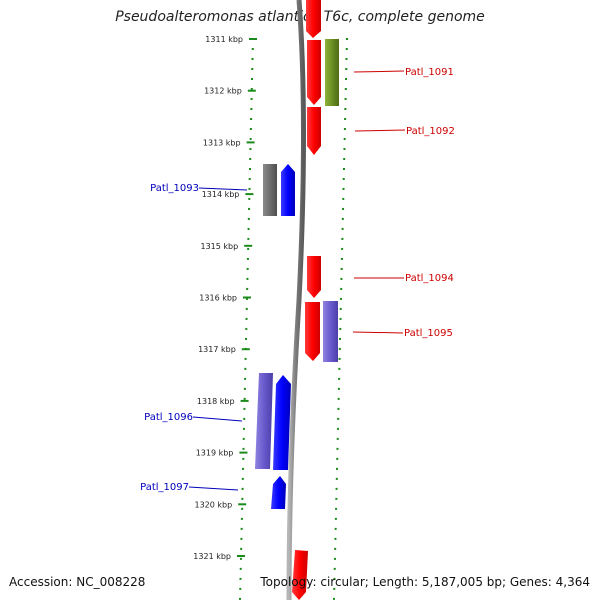  Describe the element at coordinates (222, 142) in the screenshot. I see `ruler-tick-label: 1313 kbp` at that location.